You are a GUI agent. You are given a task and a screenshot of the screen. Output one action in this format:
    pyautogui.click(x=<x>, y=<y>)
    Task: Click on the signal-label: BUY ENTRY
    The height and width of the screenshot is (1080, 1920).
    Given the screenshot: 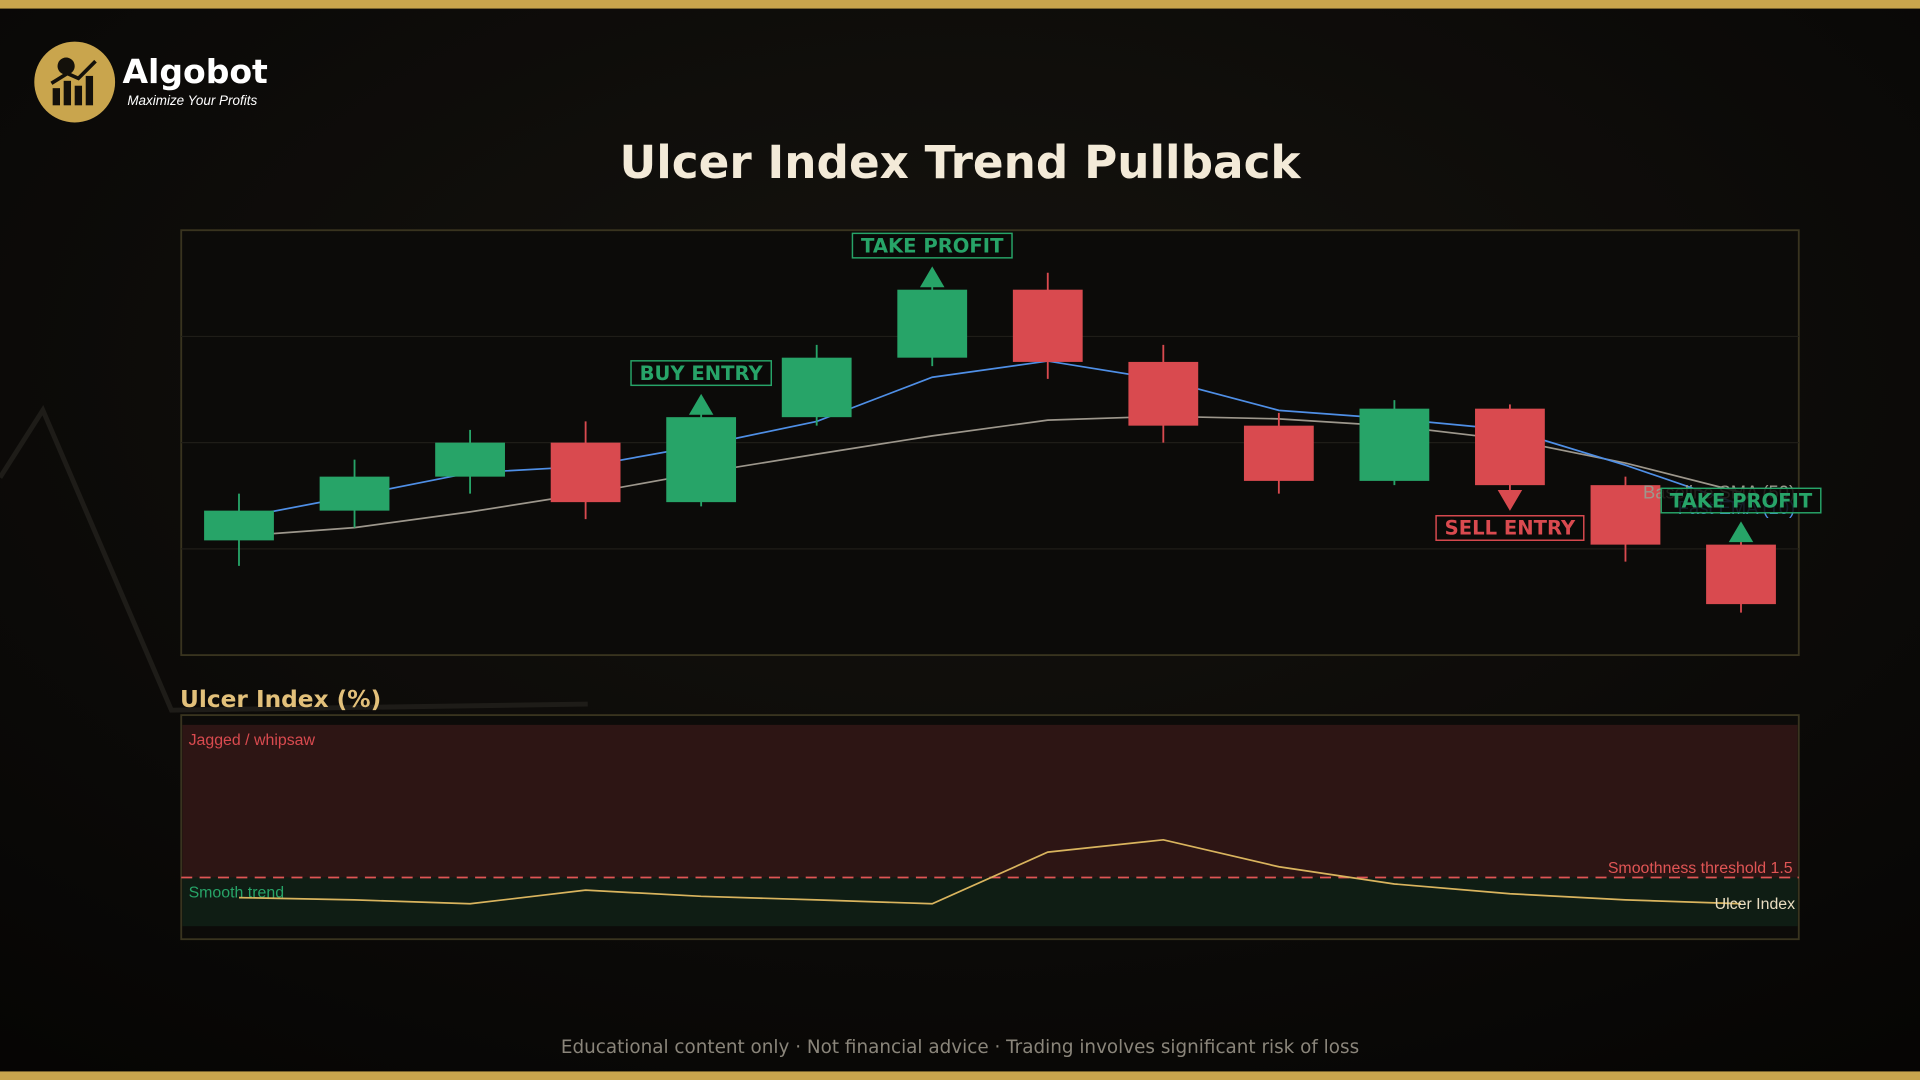 What is the action you would take?
    pyautogui.click(x=702, y=373)
    